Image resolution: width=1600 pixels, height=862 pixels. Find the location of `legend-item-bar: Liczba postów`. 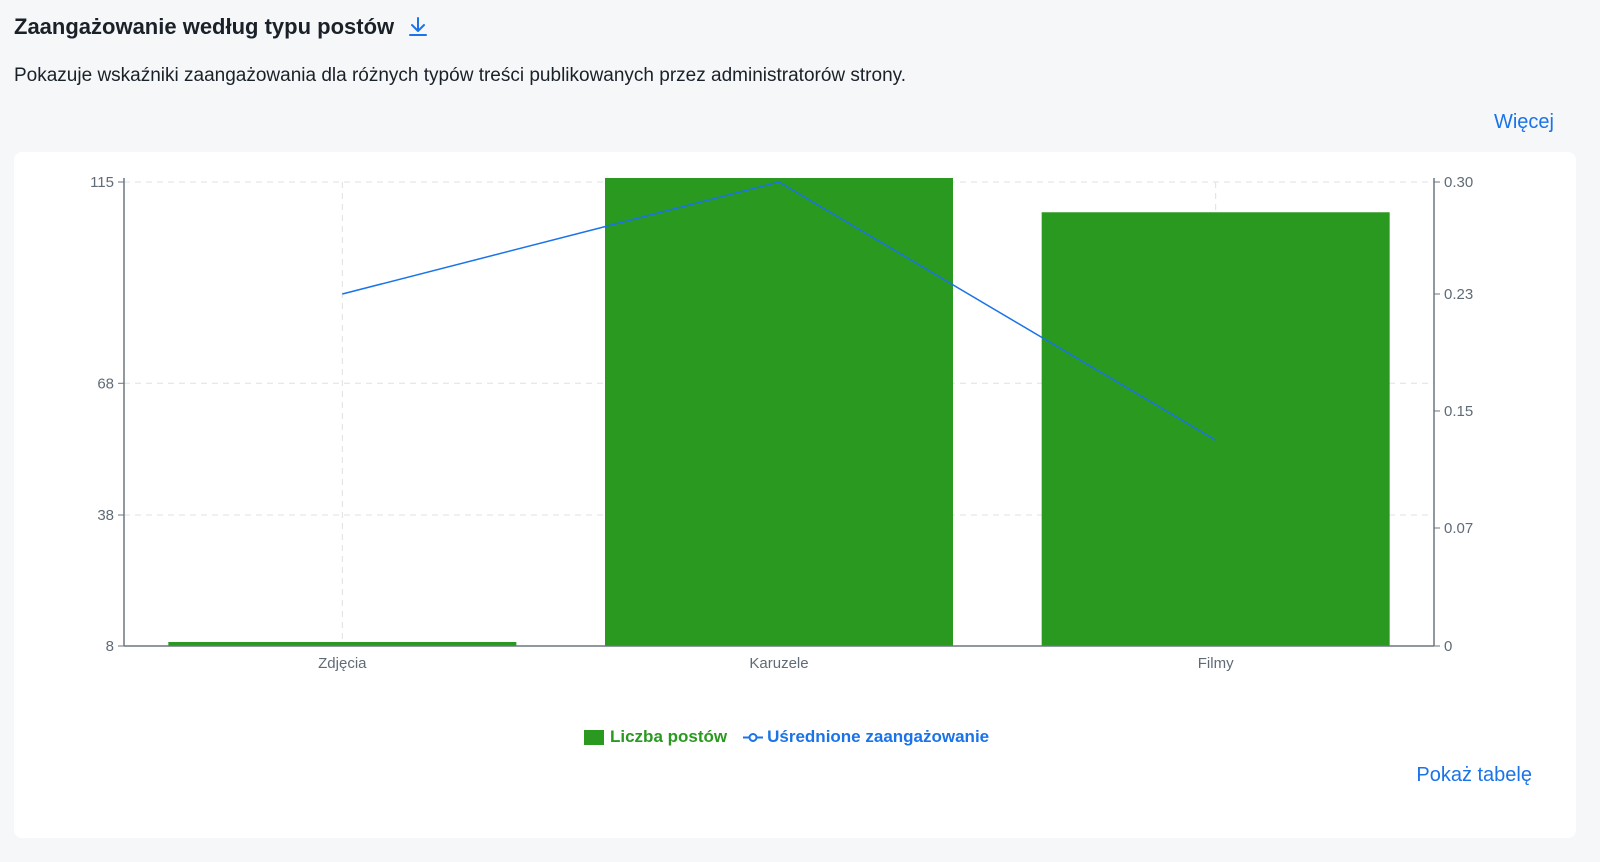

legend-item-bar: Liczba postów is located at coordinates (655, 737).